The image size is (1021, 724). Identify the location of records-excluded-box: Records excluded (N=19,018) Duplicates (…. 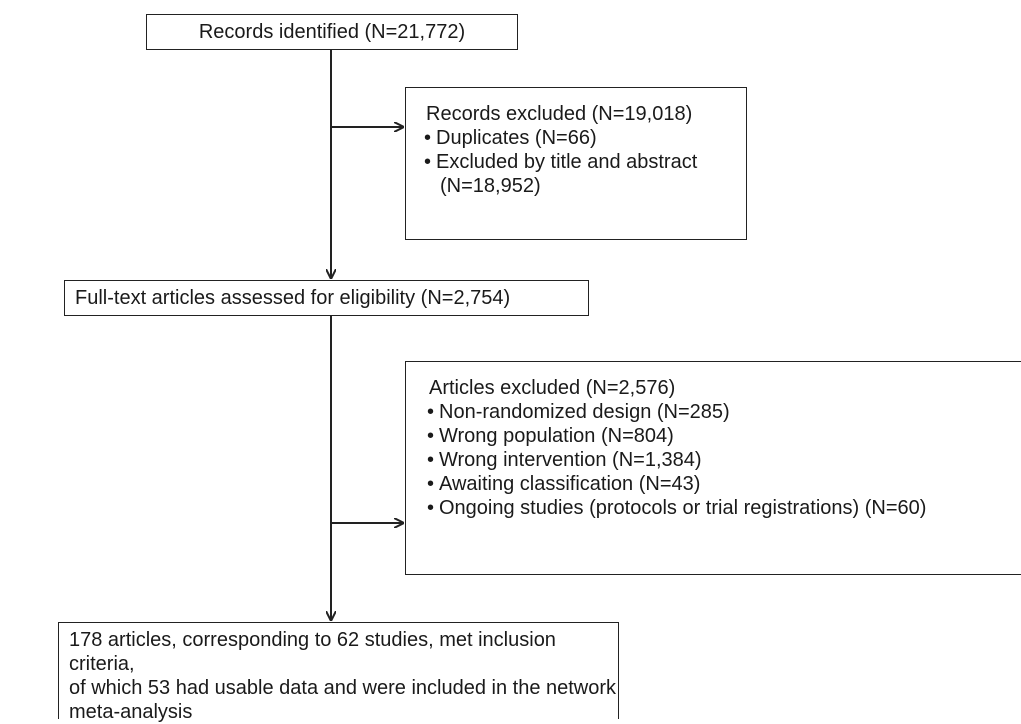
(576, 163).